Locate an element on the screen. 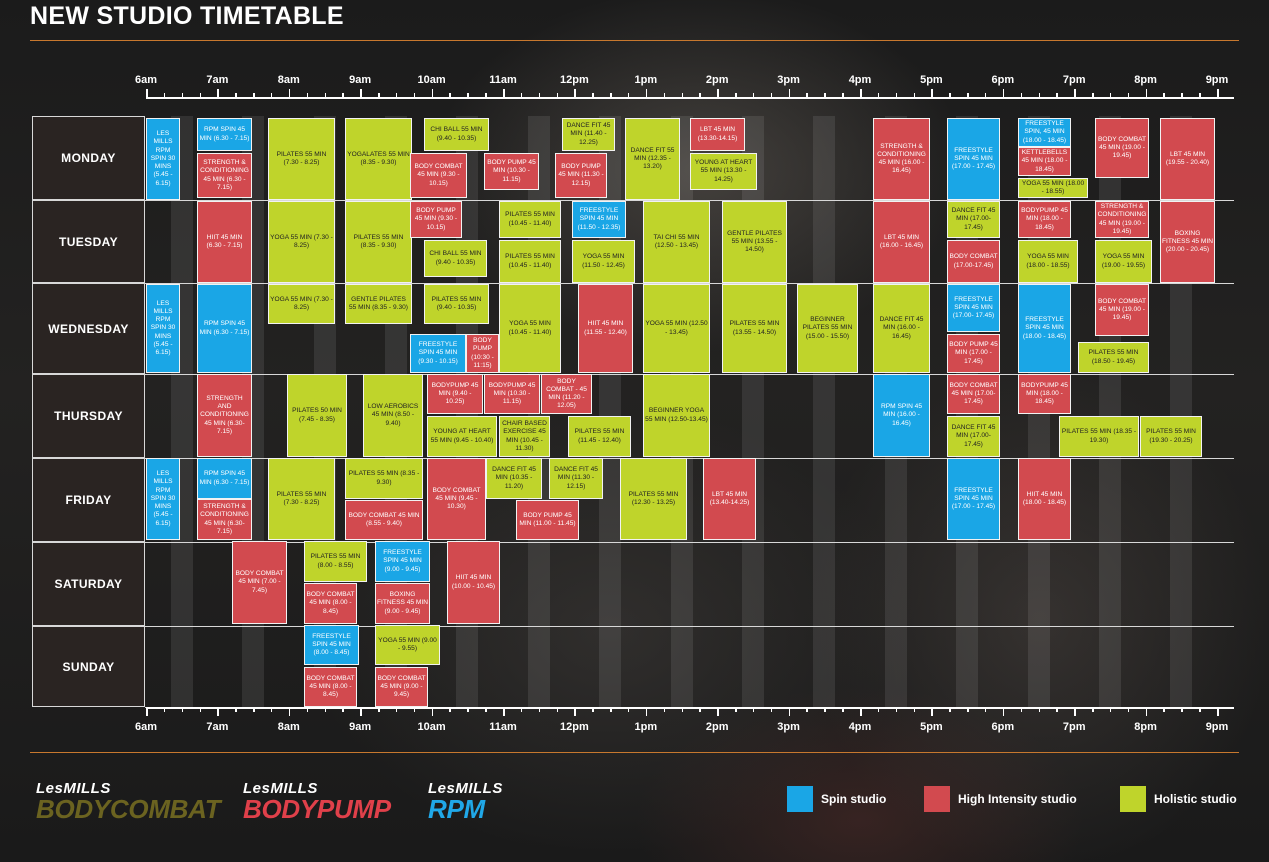 The height and width of the screenshot is (862, 1269). class-block: BOXING FITNESS 45 MIN (20.00 - 20.45) is located at coordinates (1187, 242).